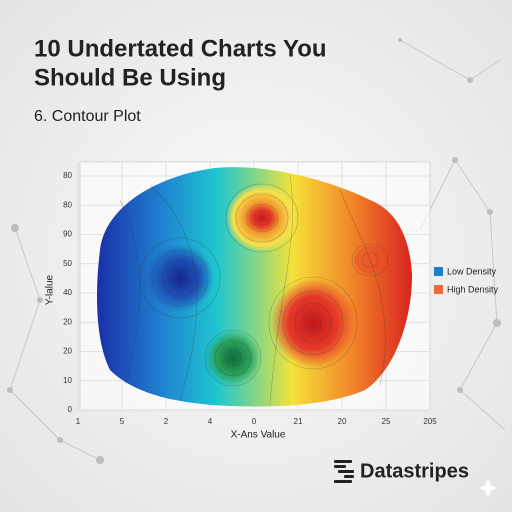 The image size is (512, 512). I want to click on legend: Low Density High Density, so click(466, 280).